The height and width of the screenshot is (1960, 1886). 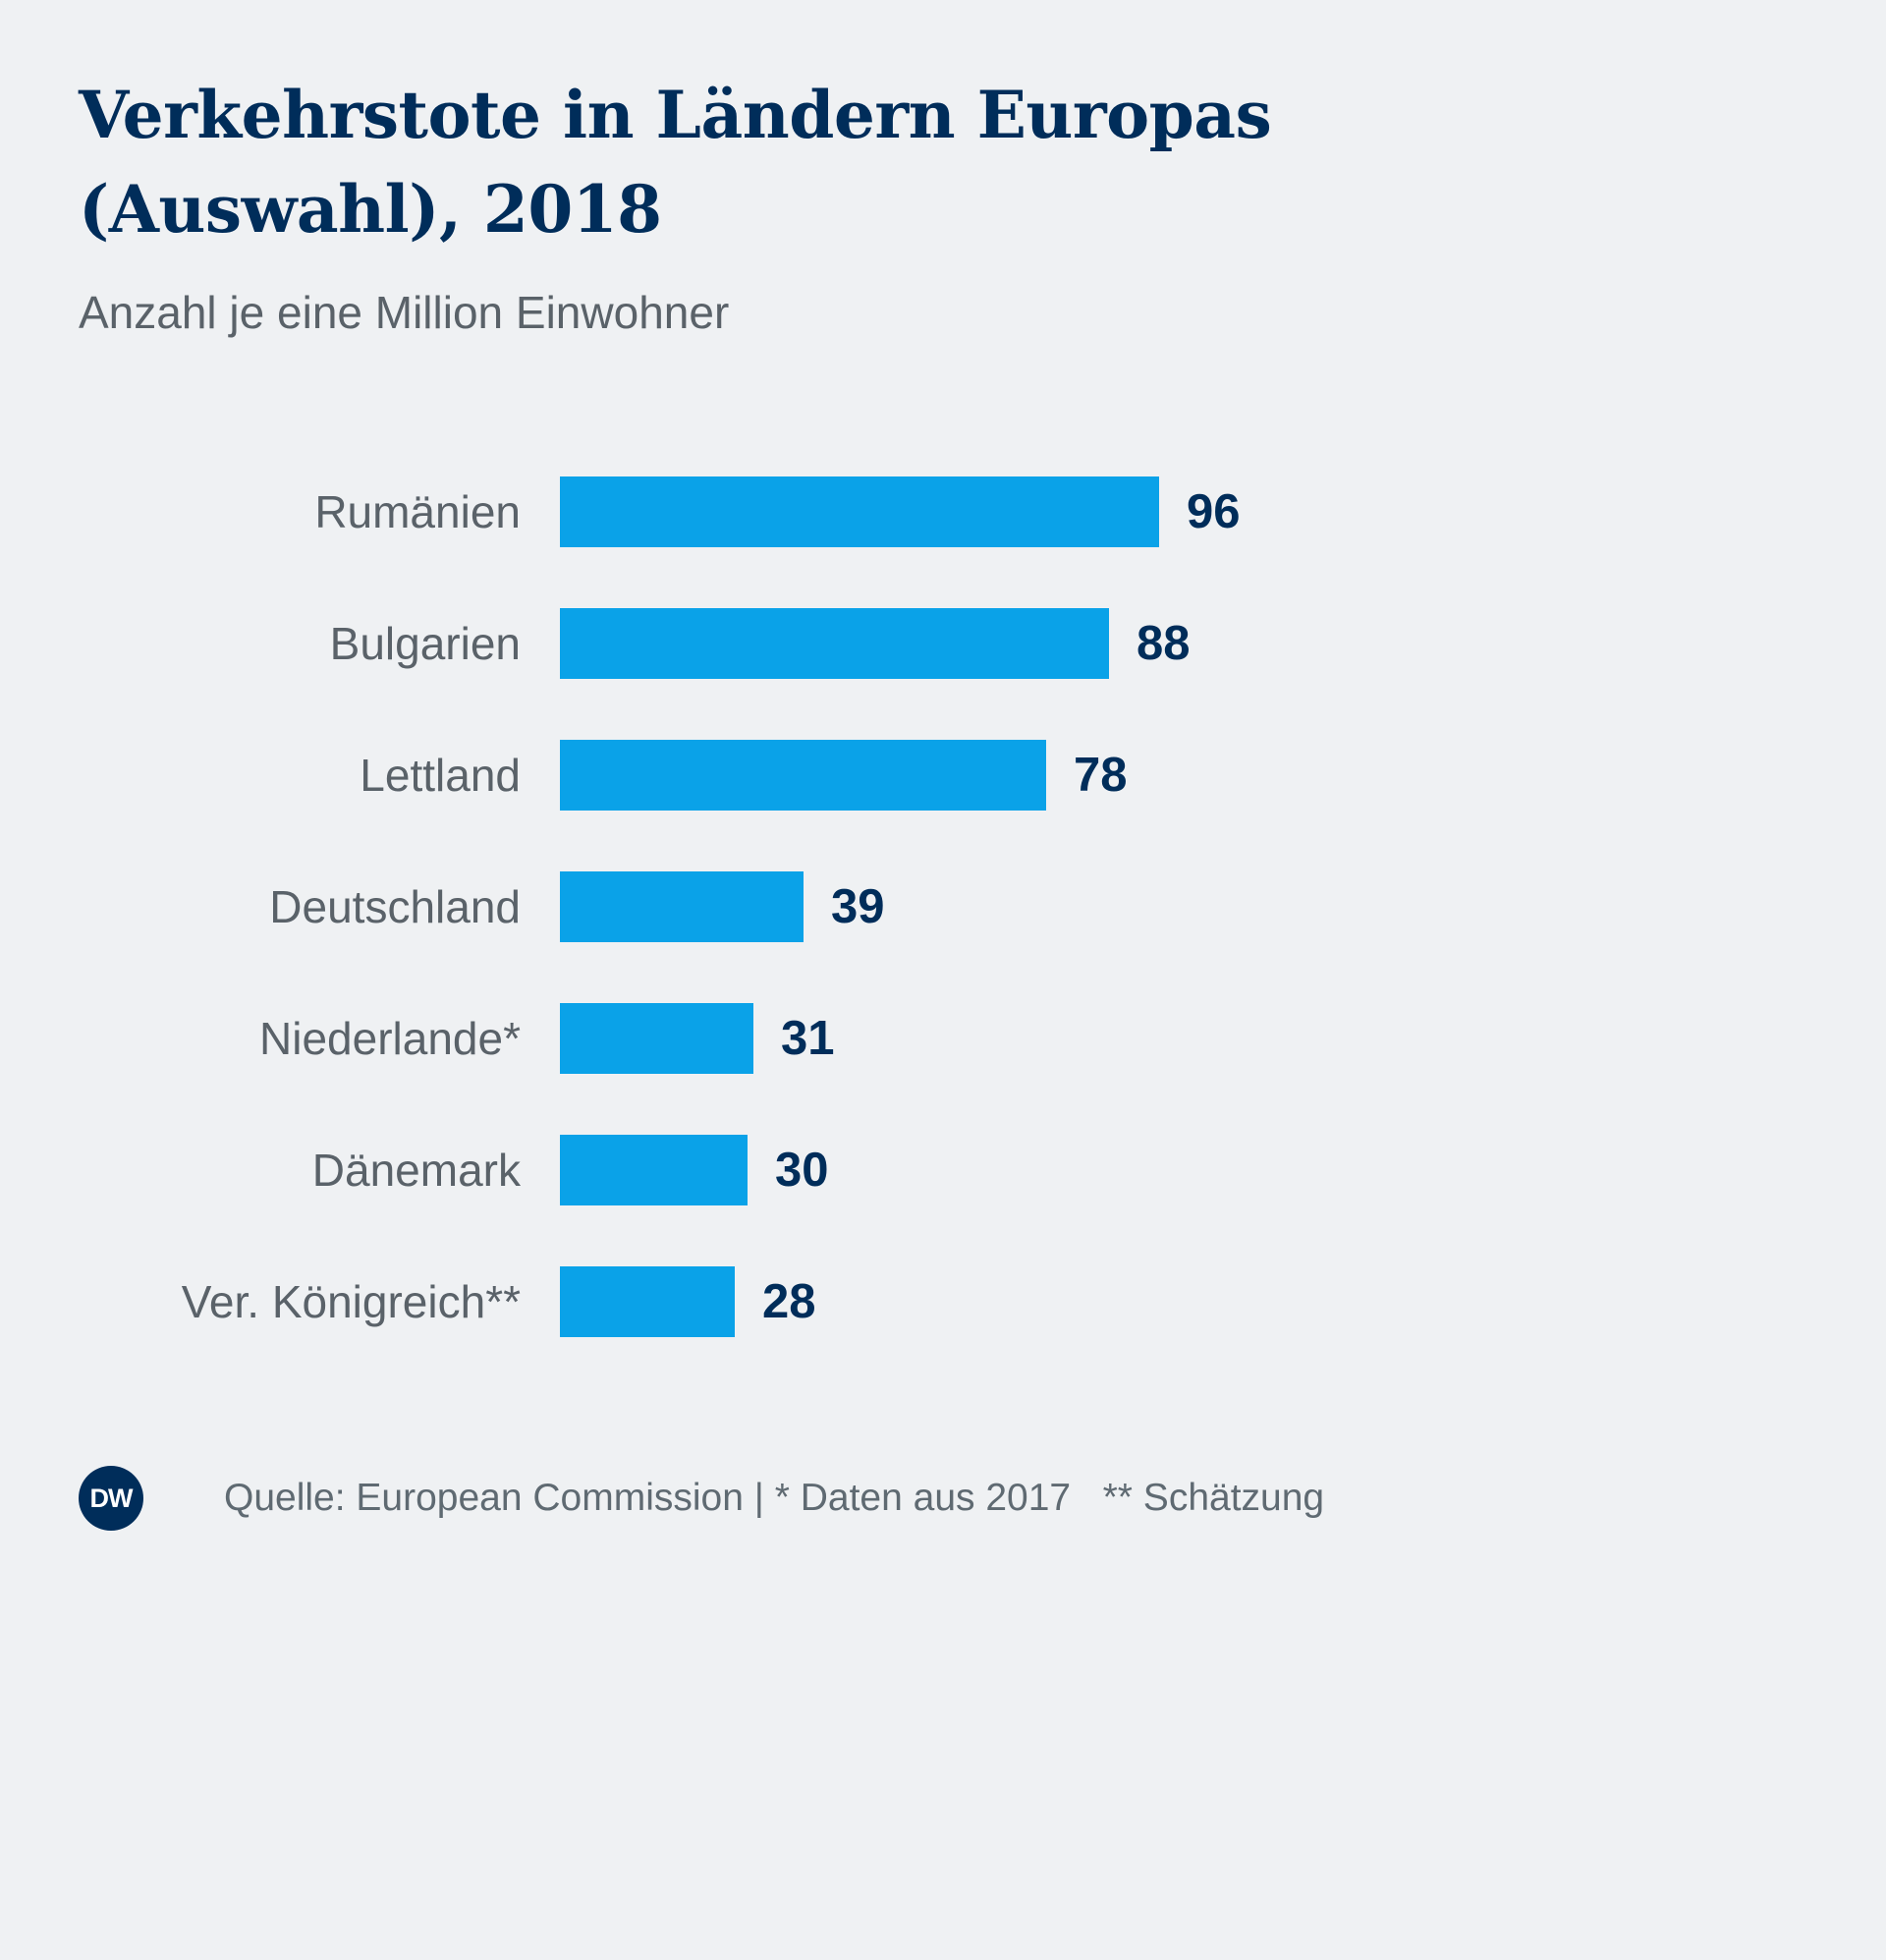 I want to click on category-label: Lettland, so click(x=440, y=776).